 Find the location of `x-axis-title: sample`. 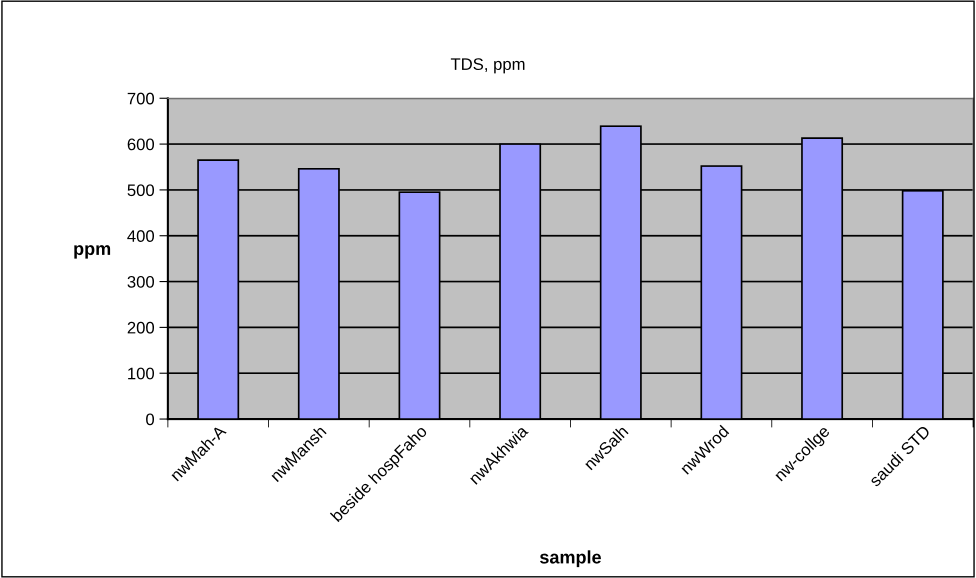

x-axis-title: sample is located at coordinates (570, 559).